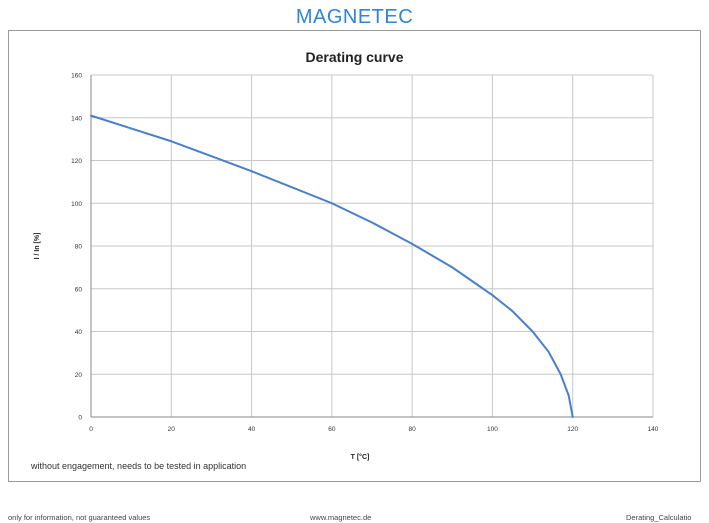 This screenshot has height=523, width=709. What do you see at coordinates (341, 517) in the screenshot?
I see `footer-website-link: www.magnetec.de` at bounding box center [341, 517].